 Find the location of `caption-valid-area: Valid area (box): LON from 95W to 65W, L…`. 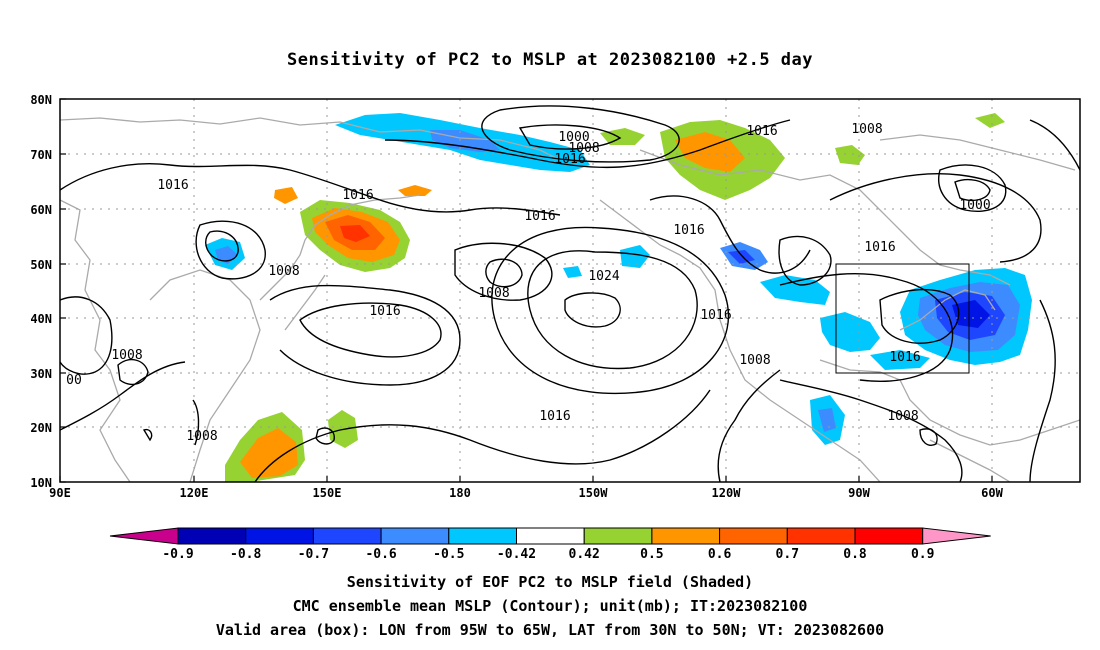

caption-valid-area: Valid area (box): LON from 95W to 65W, L… is located at coordinates (550, 630).